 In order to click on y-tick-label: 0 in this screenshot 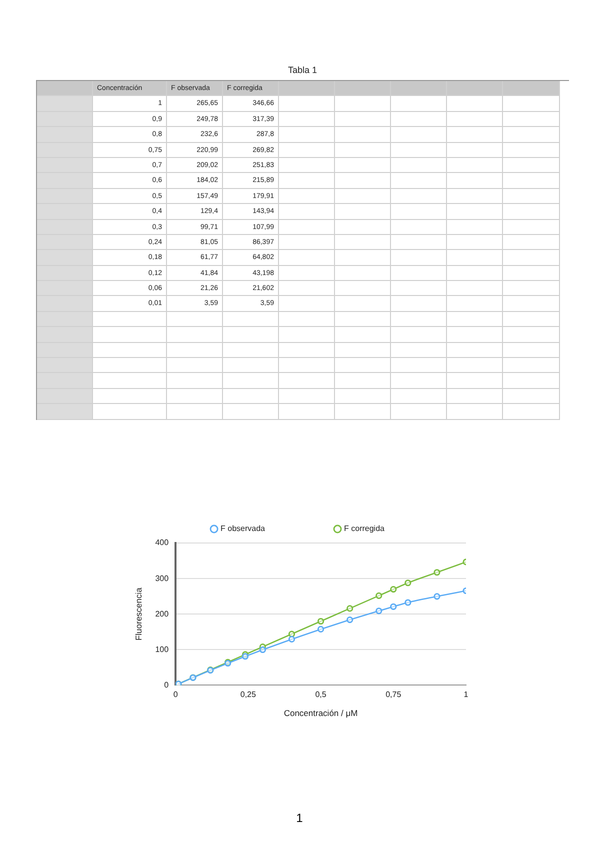, I will do `click(167, 685)`.